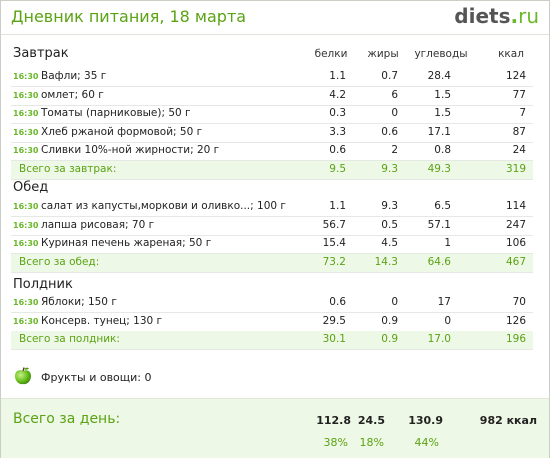  I want to click on entry-carbs: 1, so click(447, 243).